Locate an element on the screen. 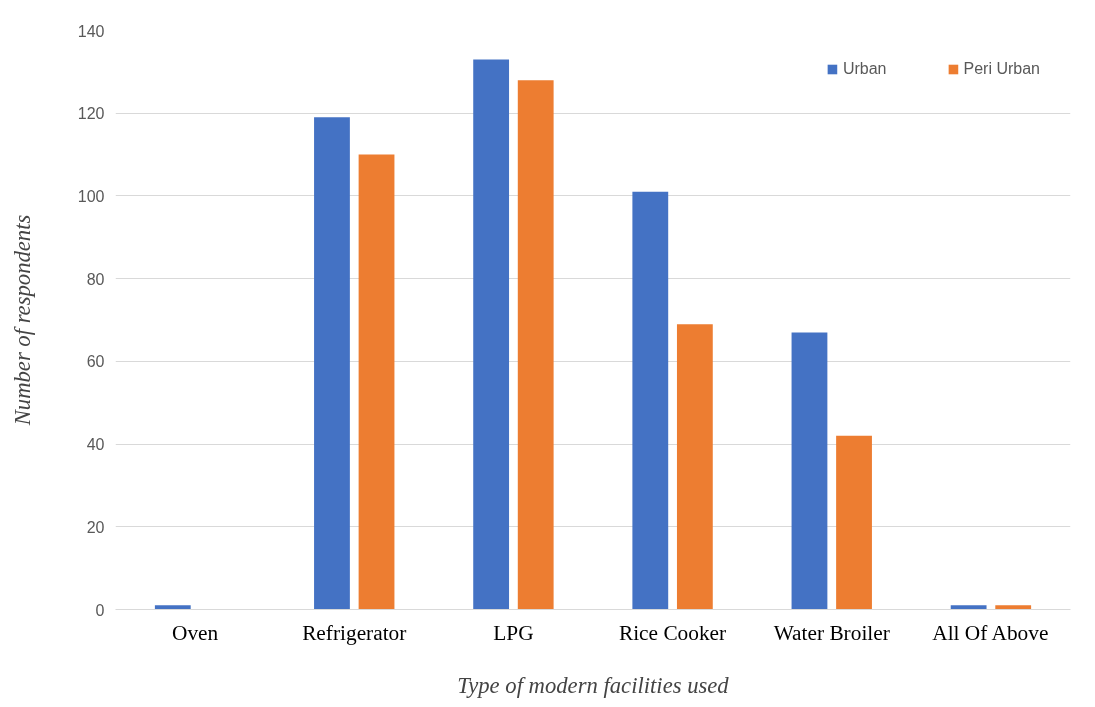 This screenshot has height=707, width=1095. y-tick-label: 140 is located at coordinates (91, 31).